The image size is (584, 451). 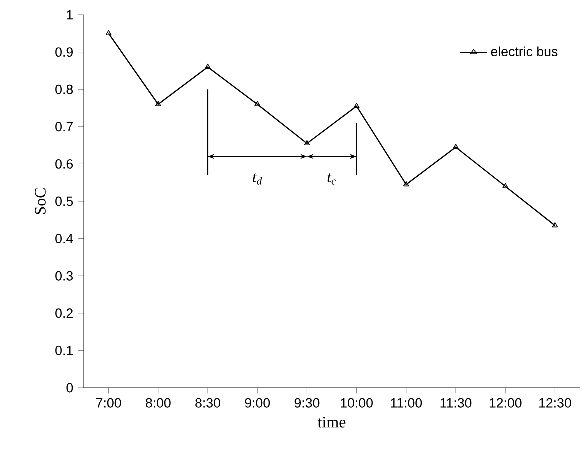 I want to click on x-tick-label: 11:30, so click(x=456, y=403).